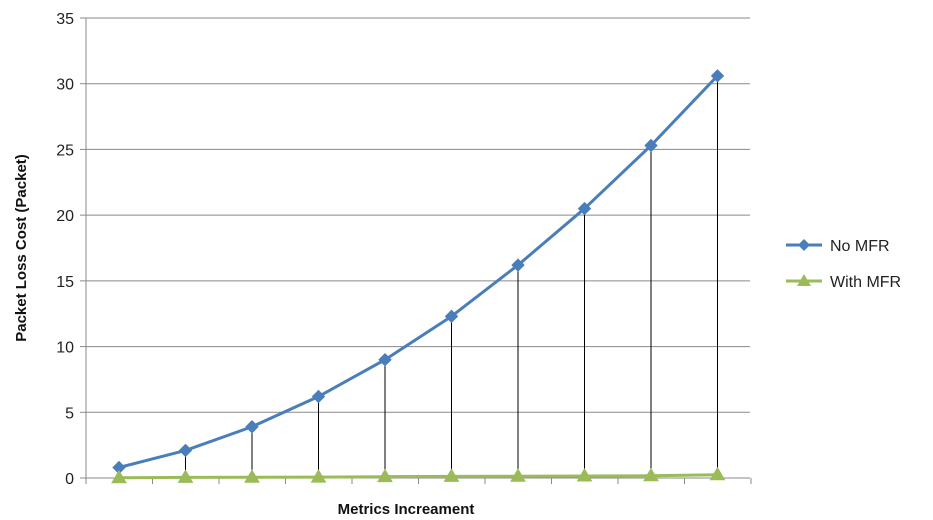 Image resolution: width=933 pixels, height=520 pixels. I want to click on y-tick-label-35: 35, so click(65, 19).